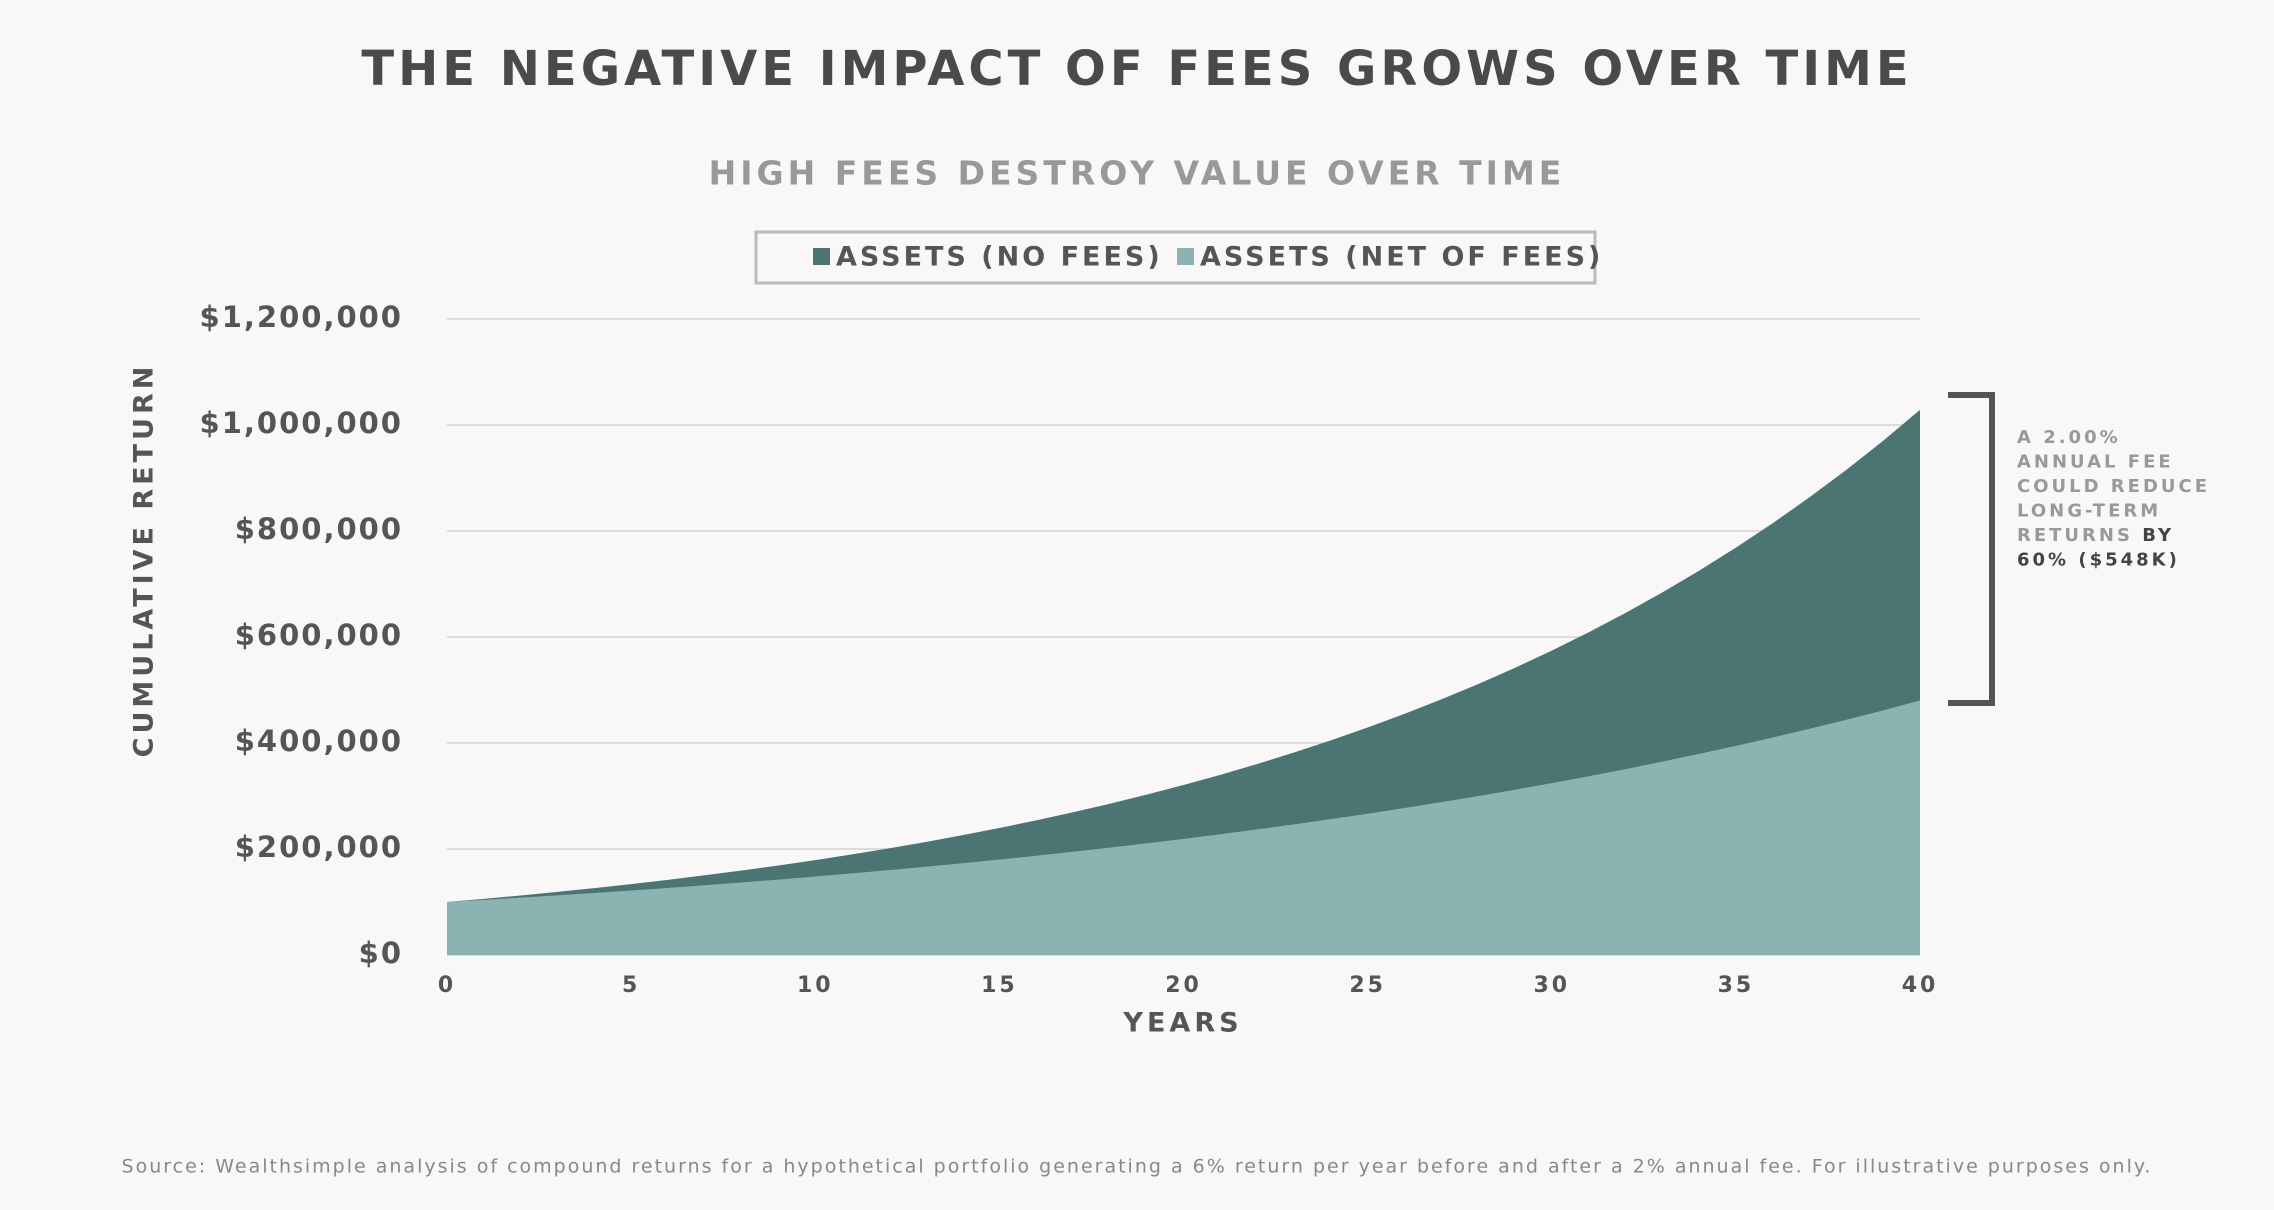 The width and height of the screenshot is (2274, 1210). Describe the element at coordinates (1182, 1023) in the screenshot. I see `x-axis-title: YEARS` at that location.